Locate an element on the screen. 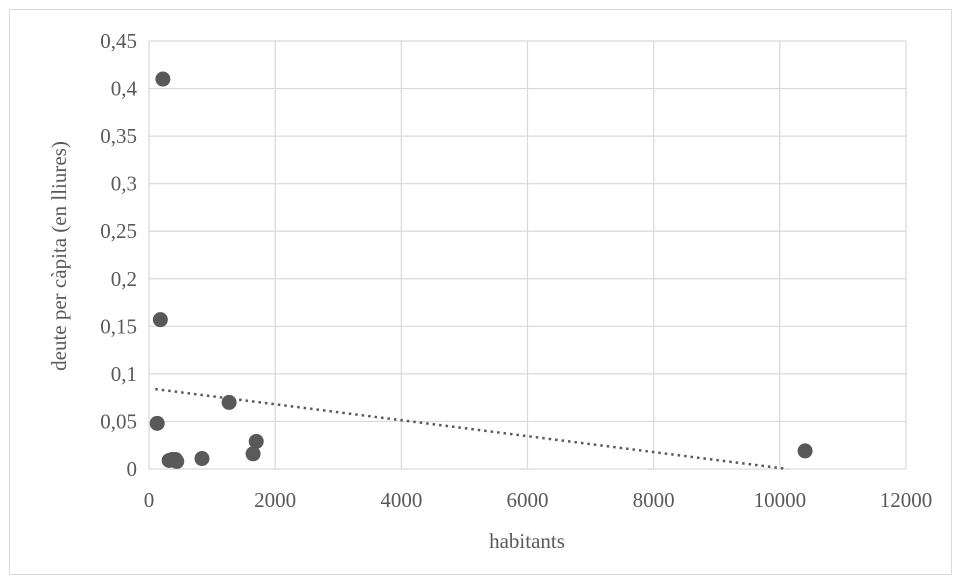 The height and width of the screenshot is (578, 955). x-axis-tick-labels: 0 2000 4000 6000 8000 10000 12000 is located at coordinates (538, 500).